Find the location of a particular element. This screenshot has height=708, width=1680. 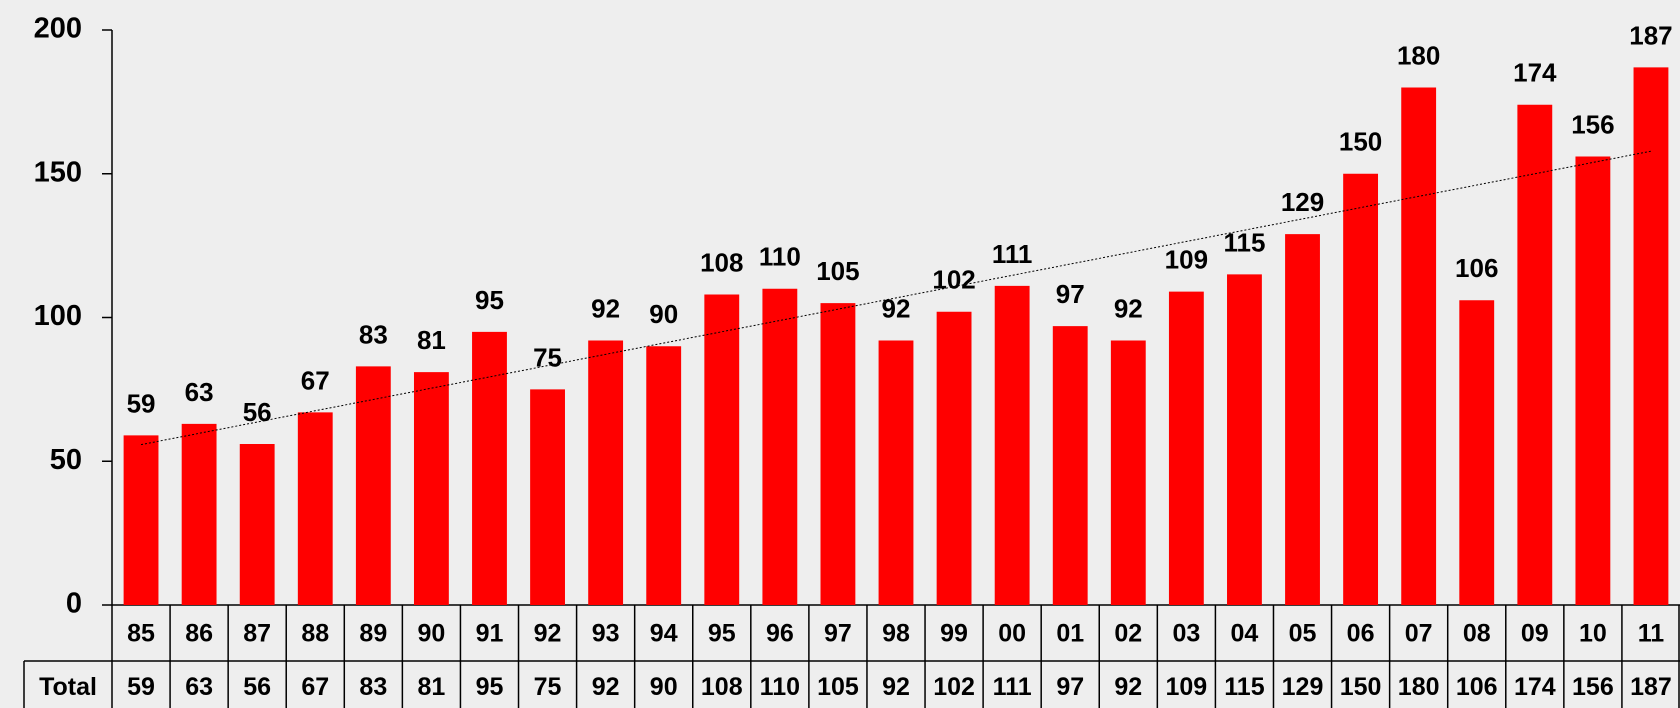

x-tick-label: 91 is located at coordinates (490, 634).